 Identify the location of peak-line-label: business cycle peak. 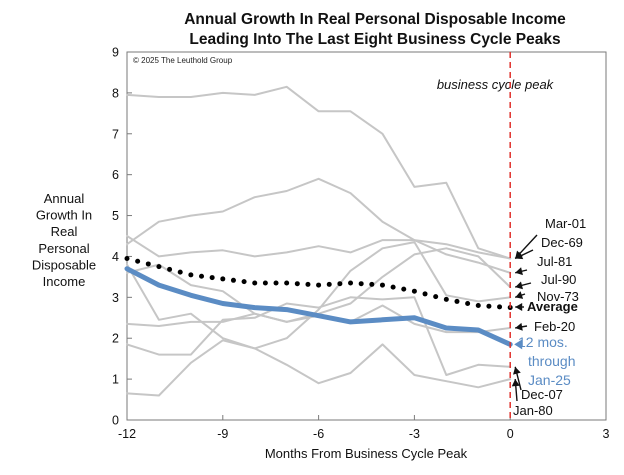
(496, 84).